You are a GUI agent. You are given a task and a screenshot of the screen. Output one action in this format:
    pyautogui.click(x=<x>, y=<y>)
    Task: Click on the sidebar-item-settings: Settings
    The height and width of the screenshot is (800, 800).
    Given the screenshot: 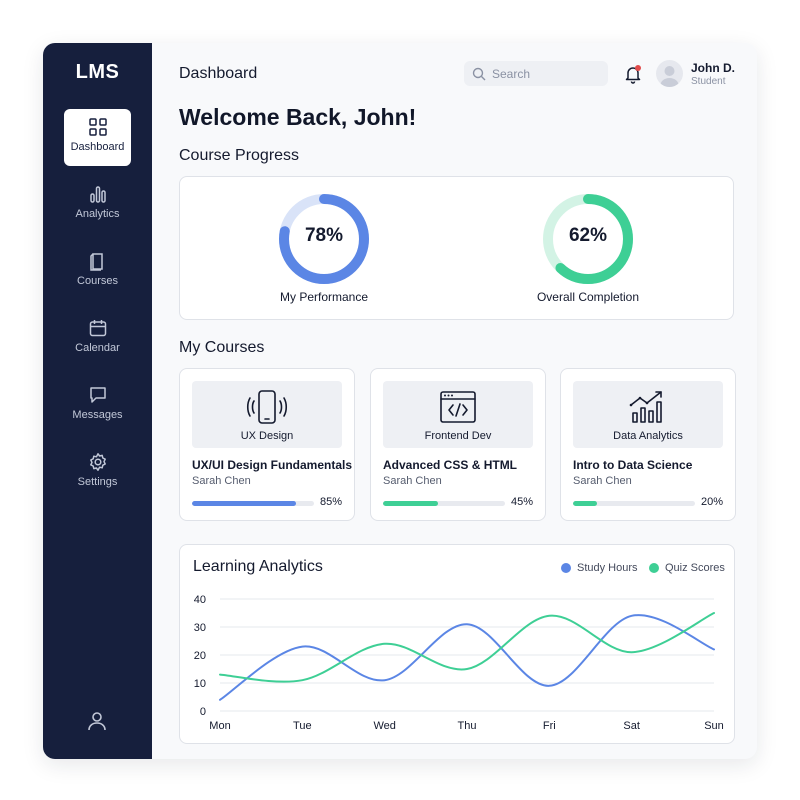 What is the action you would take?
    pyautogui.click(x=97, y=472)
    